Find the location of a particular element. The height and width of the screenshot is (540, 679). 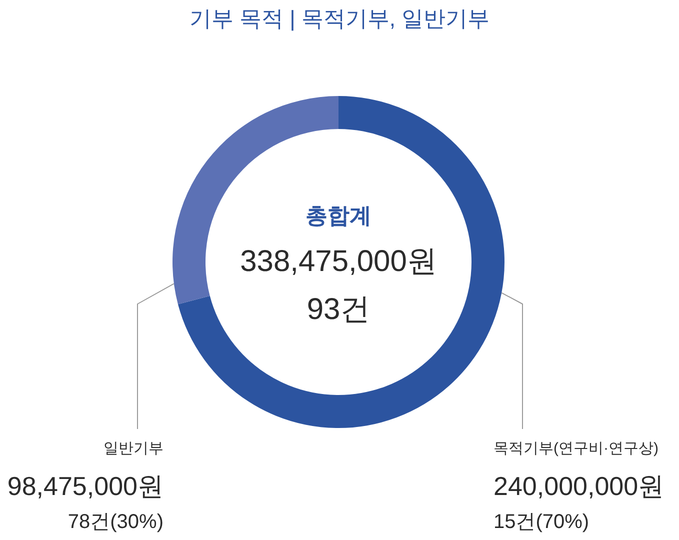

text: 78건(30%) is located at coordinates (116, 522).